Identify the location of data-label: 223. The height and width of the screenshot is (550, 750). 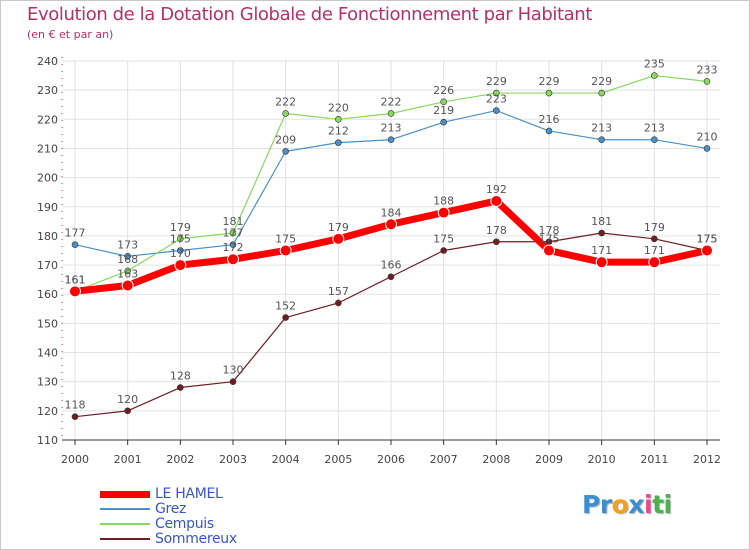
(496, 99).